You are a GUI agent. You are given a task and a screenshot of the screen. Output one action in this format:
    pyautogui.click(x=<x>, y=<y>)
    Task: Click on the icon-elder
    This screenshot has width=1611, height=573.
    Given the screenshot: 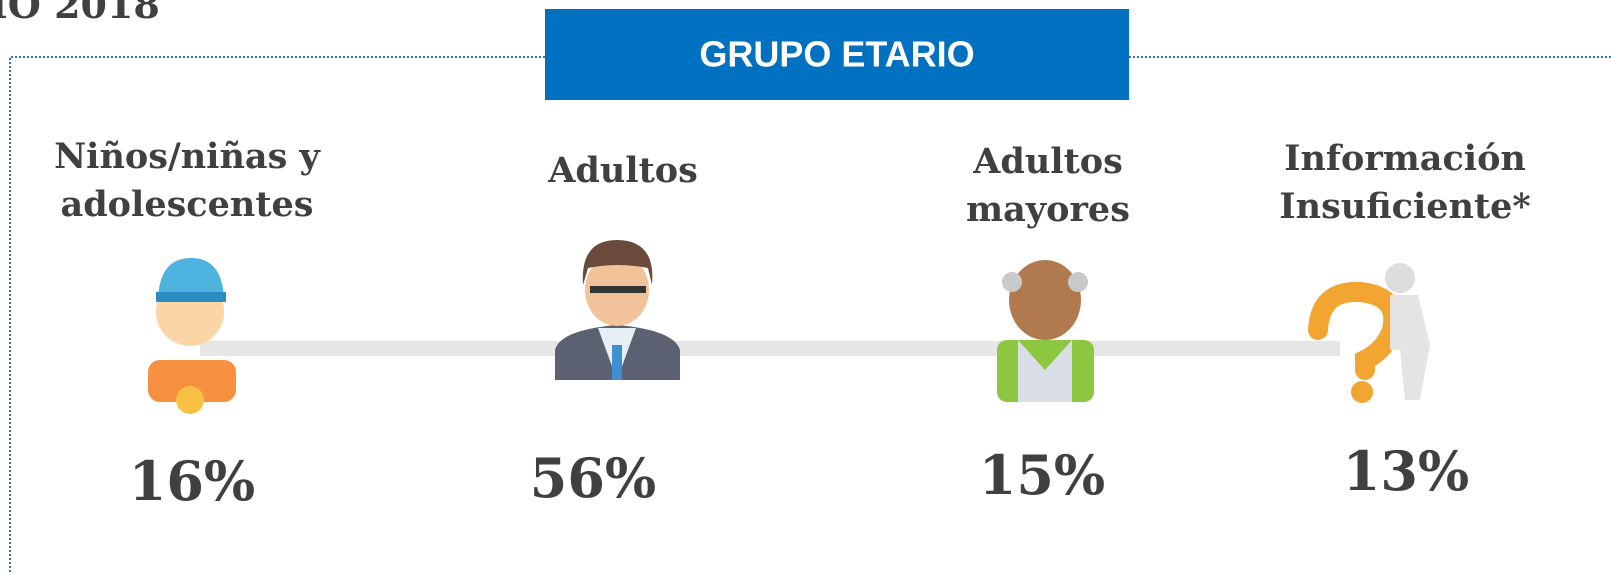 What is the action you would take?
    pyautogui.click(x=1045, y=331)
    